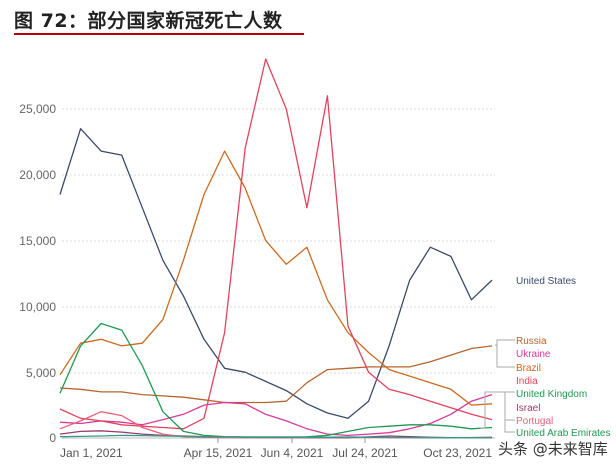  Describe the element at coordinates (276, 415) in the screenshot. I see `series-line-ukraine` at that location.